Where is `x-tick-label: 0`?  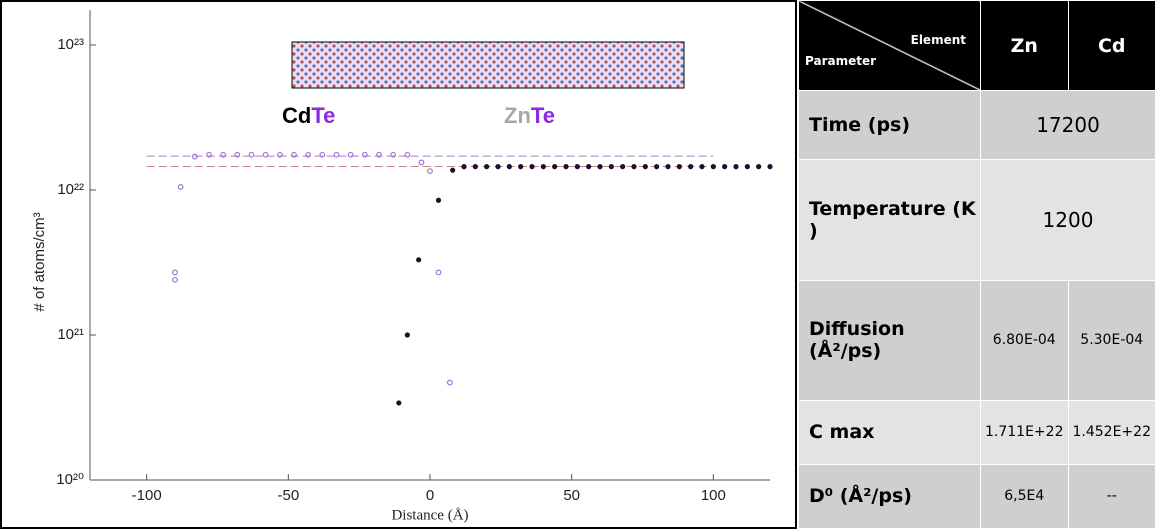
x-tick-label: 0 is located at coordinates (430, 495).